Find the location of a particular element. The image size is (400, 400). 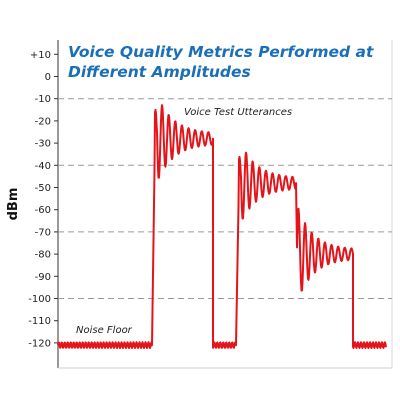

annotation-voice-test-utterances: Voice Test Utterances is located at coordinates (238, 112).